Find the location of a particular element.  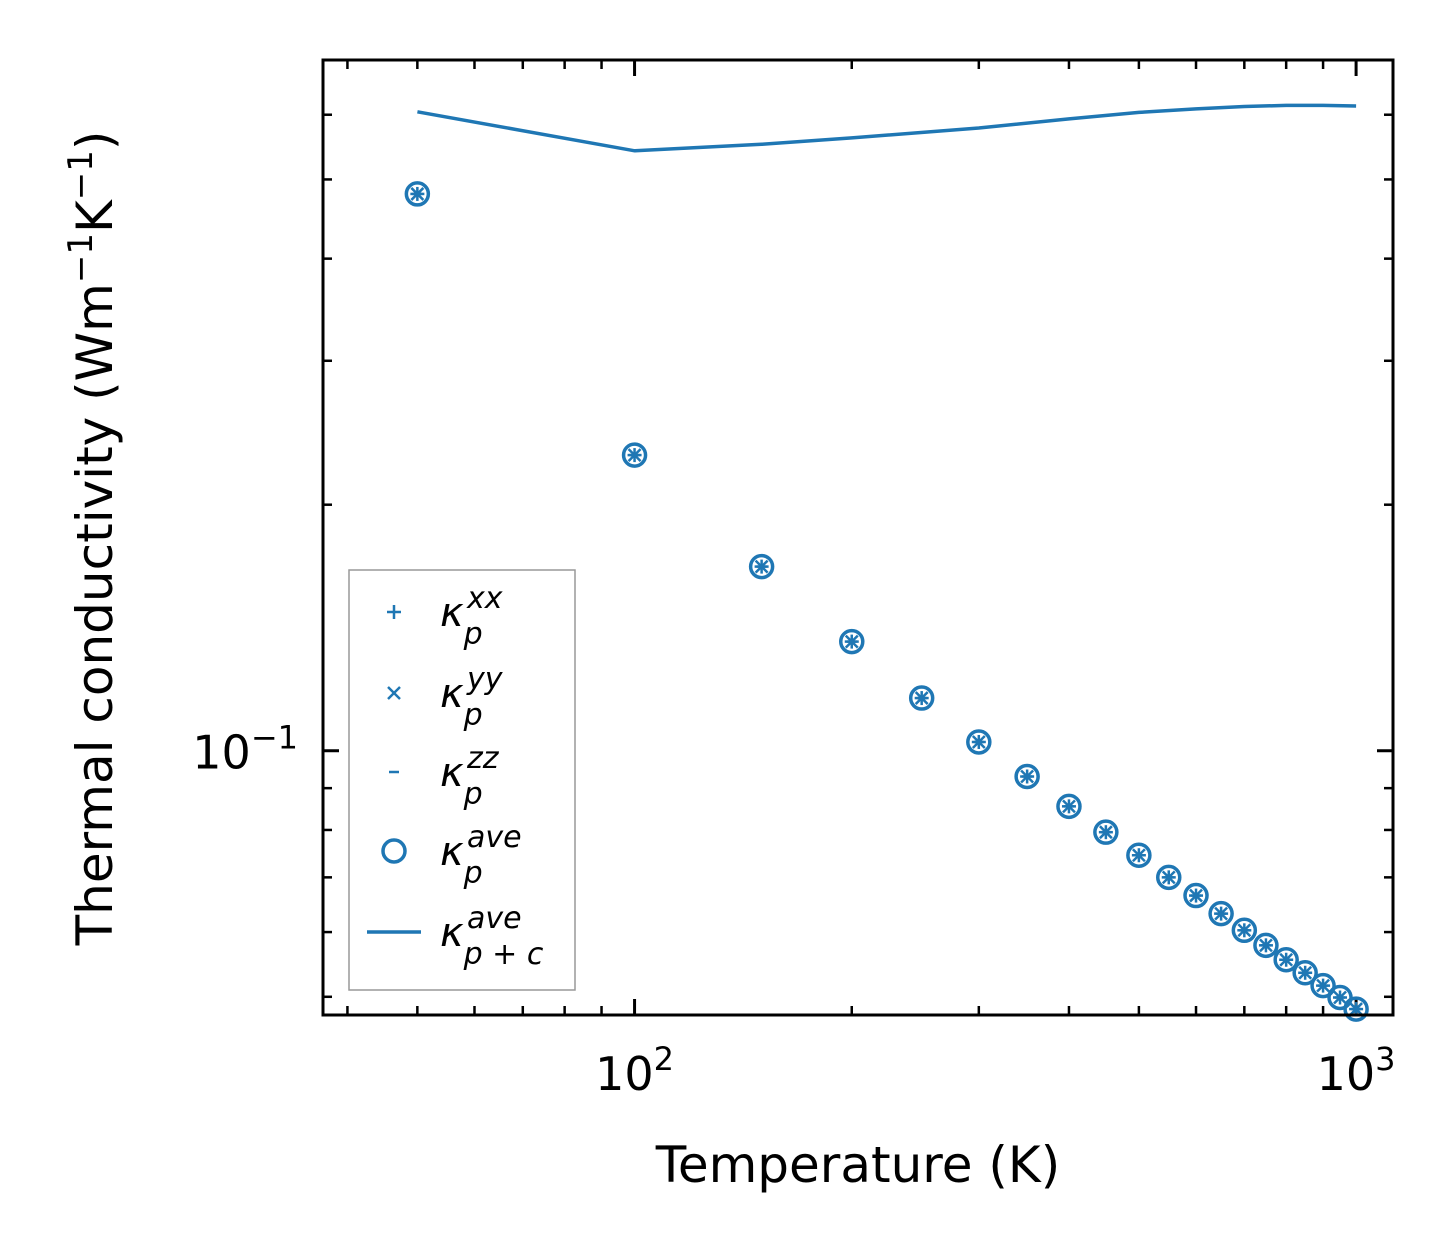

tick-label-exponent: 2 is located at coordinates (664, 1059).